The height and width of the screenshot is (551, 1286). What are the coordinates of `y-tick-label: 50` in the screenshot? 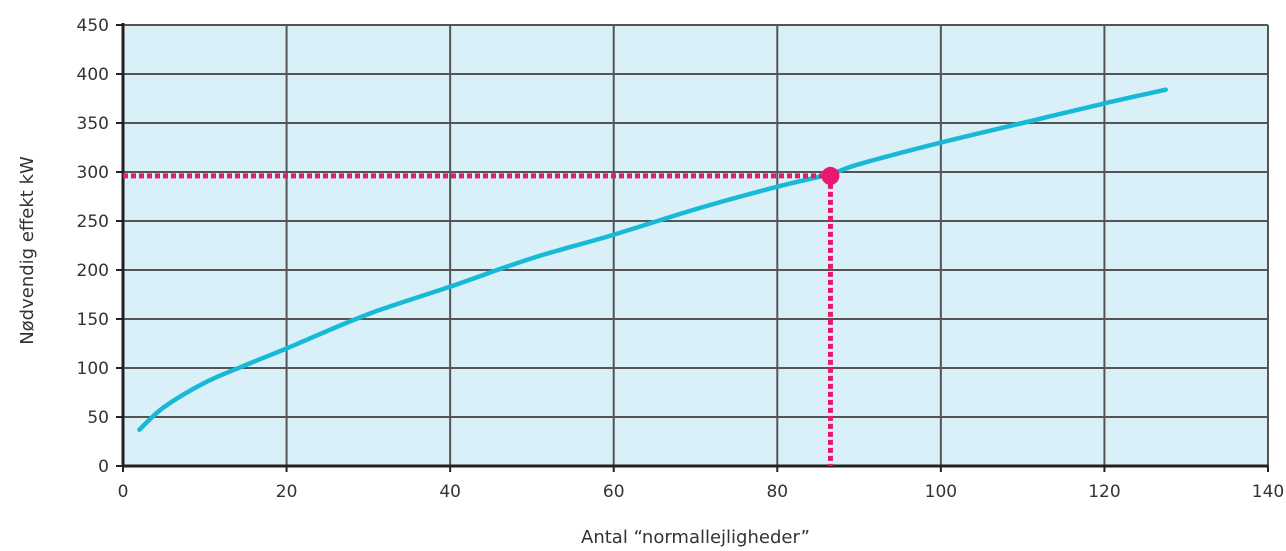 It's located at (98, 418).